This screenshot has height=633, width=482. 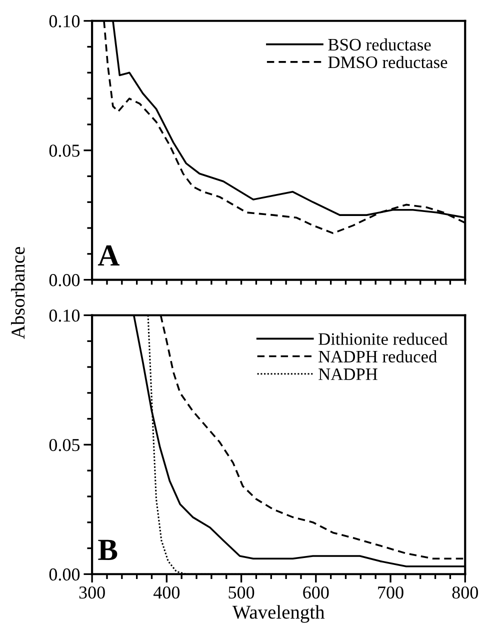 What do you see at coordinates (383, 338) in the screenshot?
I see `legend-label: Dithionite reduced` at bounding box center [383, 338].